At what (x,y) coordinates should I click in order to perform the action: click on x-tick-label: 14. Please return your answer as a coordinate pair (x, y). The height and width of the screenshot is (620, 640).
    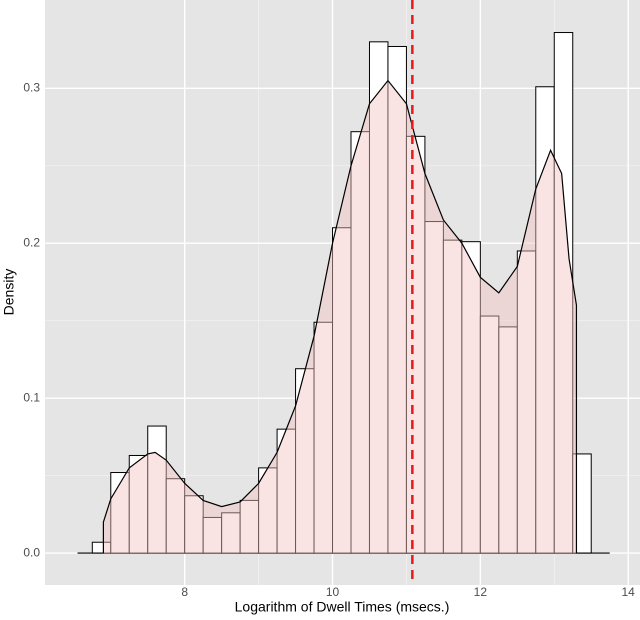
    Looking at the image, I should click on (628, 592).